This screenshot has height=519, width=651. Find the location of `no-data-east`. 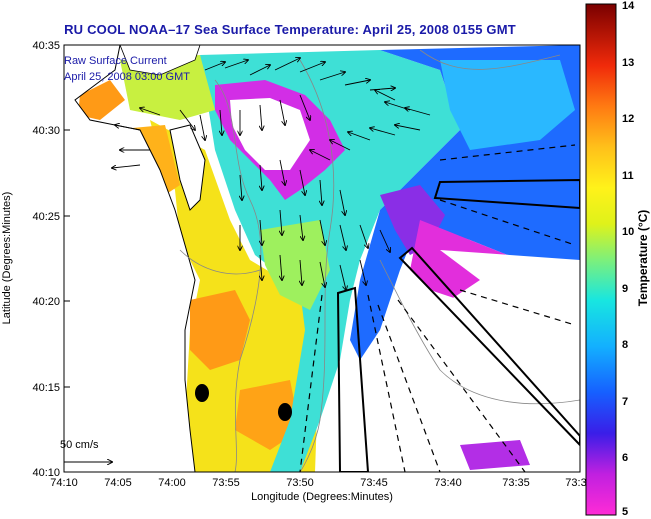

no-data-east is located at coordinates (480, 361).